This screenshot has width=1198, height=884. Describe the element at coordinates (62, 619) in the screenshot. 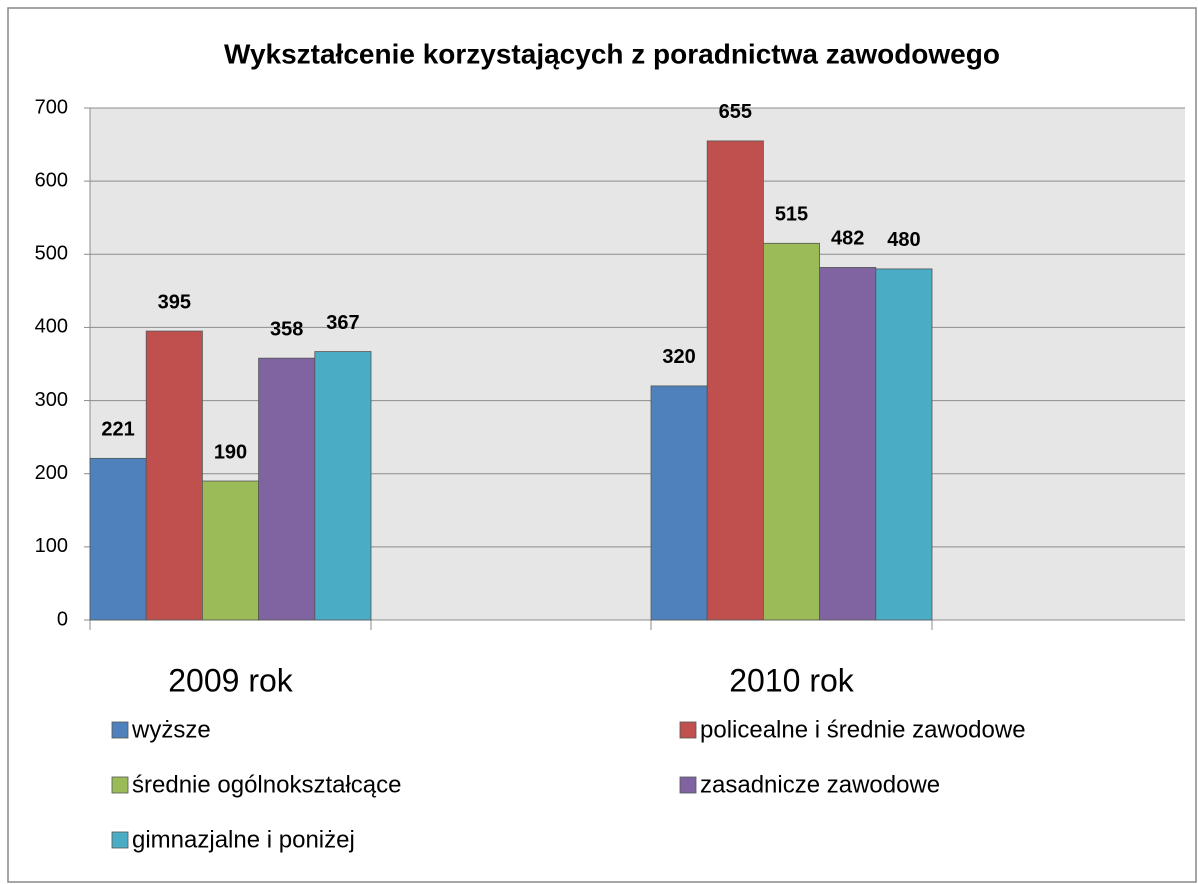

I see `y-tick-label: 0` at that location.